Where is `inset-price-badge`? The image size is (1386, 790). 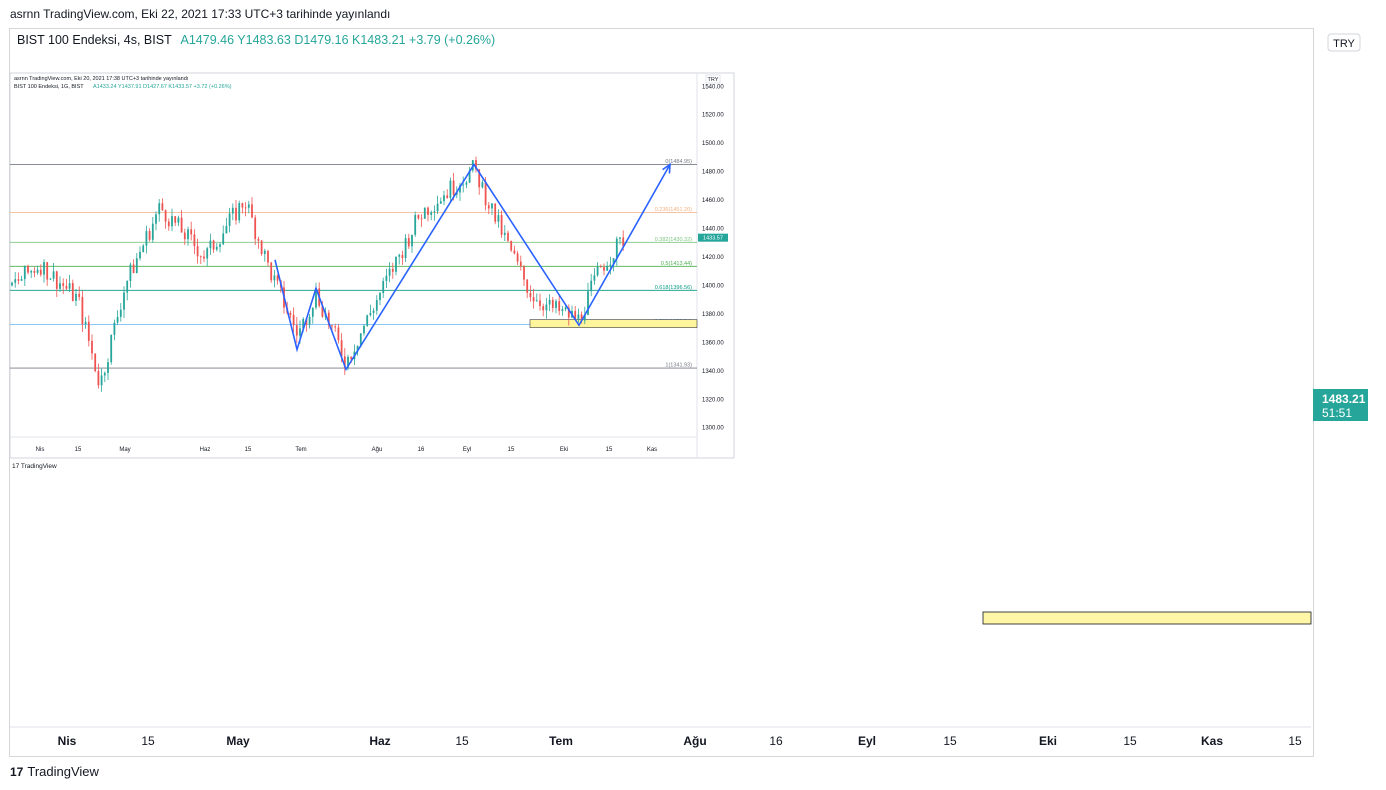
inset-price-badge is located at coordinates (713, 237).